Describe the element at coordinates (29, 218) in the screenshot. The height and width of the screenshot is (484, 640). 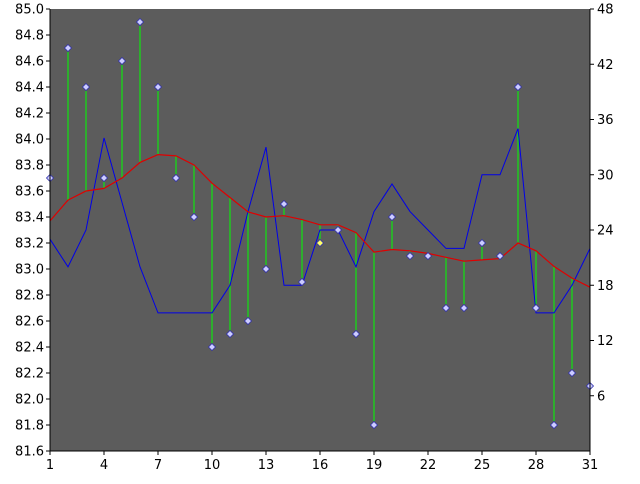
I see `left-tick-label: 83.4` at that location.